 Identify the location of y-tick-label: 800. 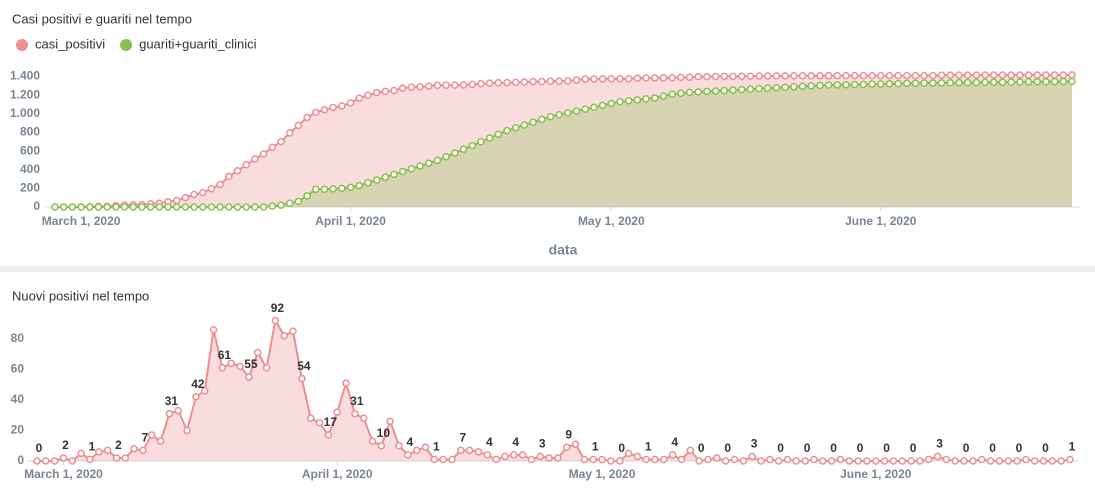
(30, 132).